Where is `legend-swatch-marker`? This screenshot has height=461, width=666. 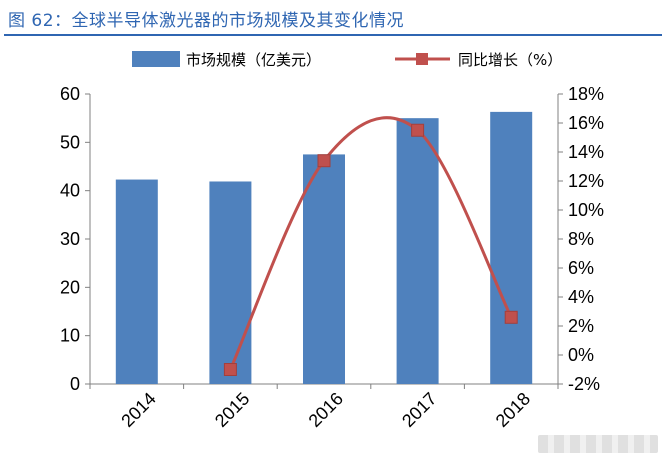
legend-swatch-marker is located at coordinates (422, 59).